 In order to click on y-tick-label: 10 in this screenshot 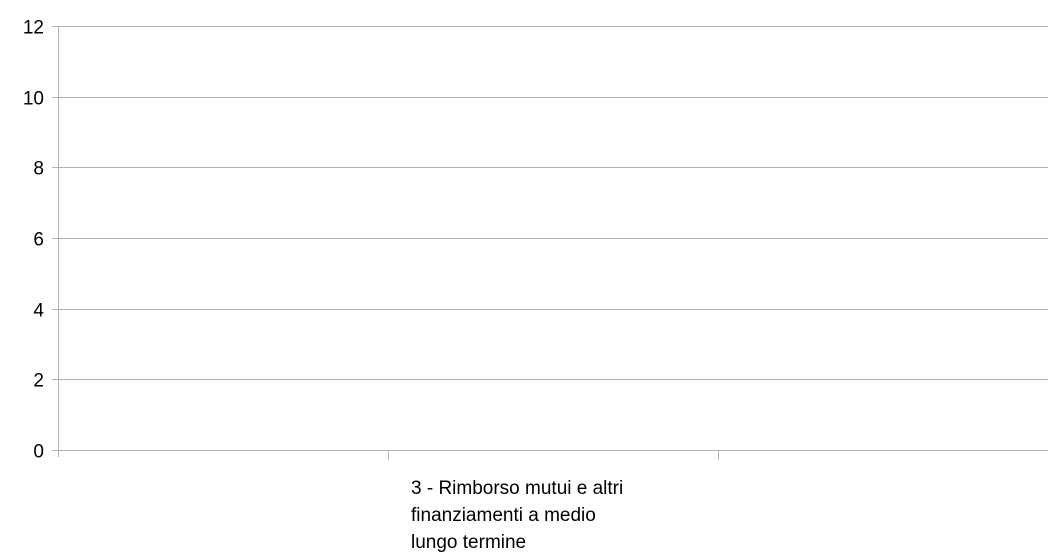, I will do `click(33, 99)`.